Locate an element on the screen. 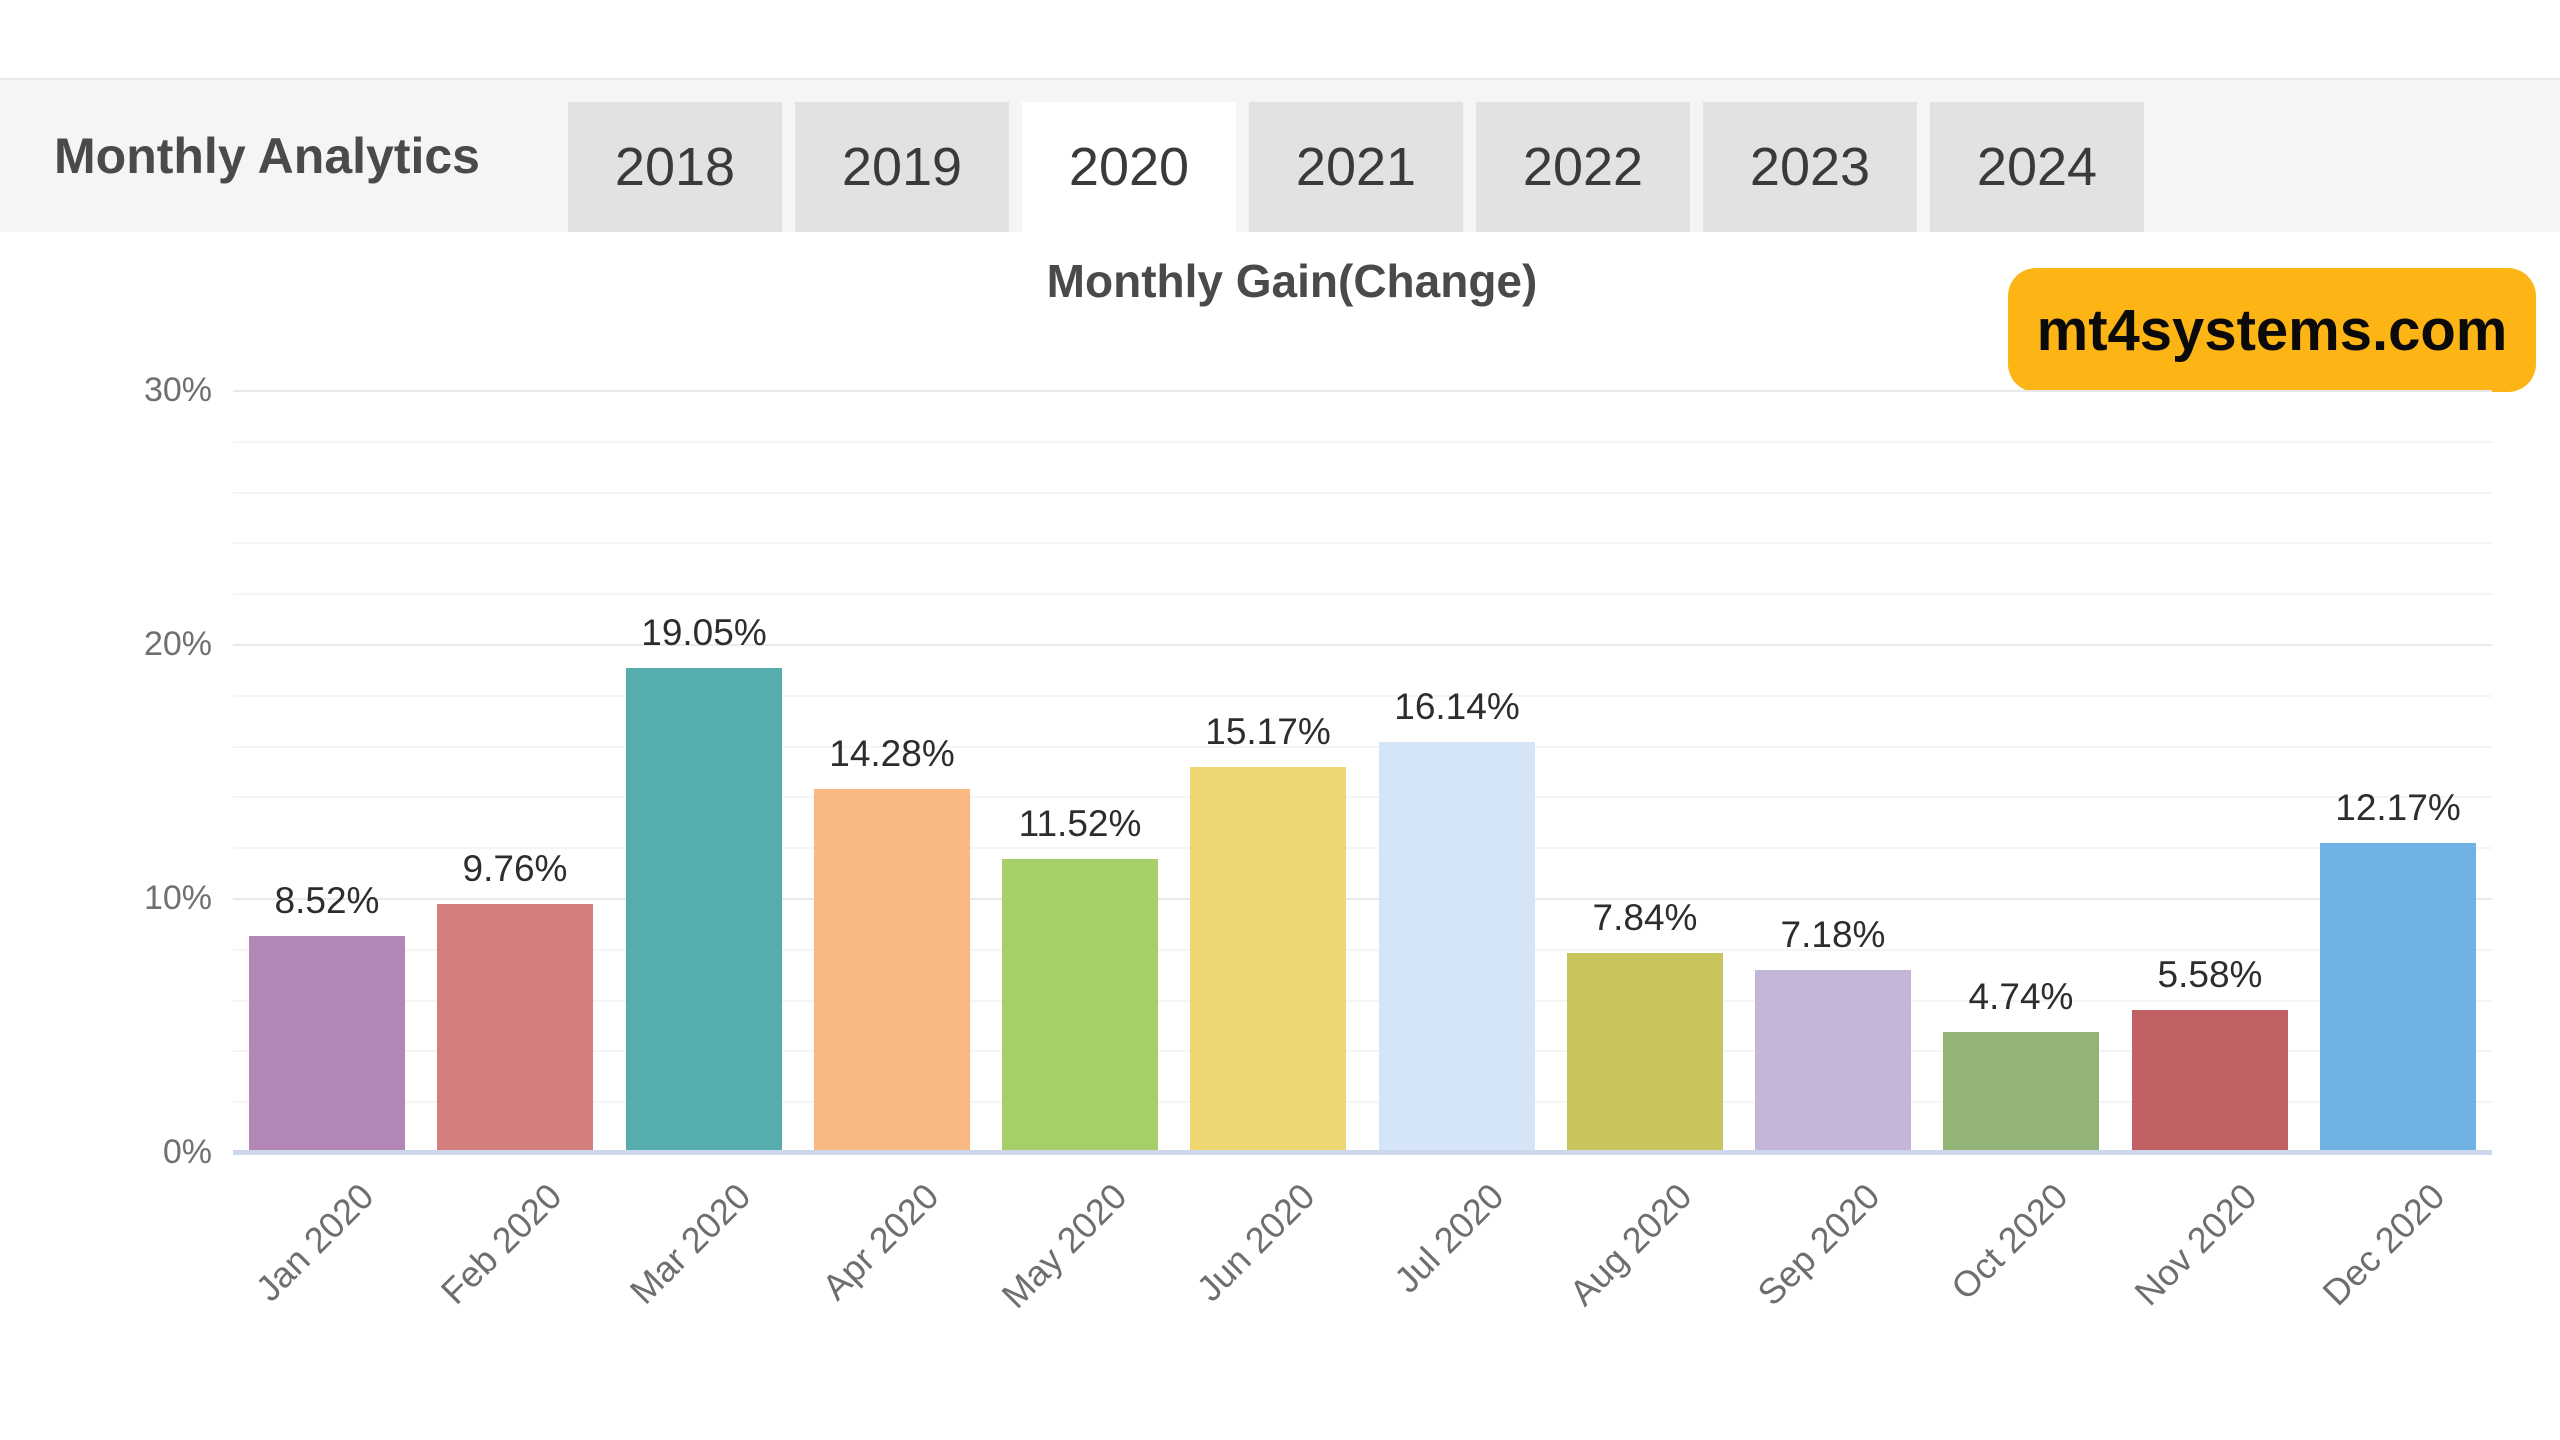 The image size is (2560, 1440). y-axis-label: 30% is located at coordinates (177, 390).